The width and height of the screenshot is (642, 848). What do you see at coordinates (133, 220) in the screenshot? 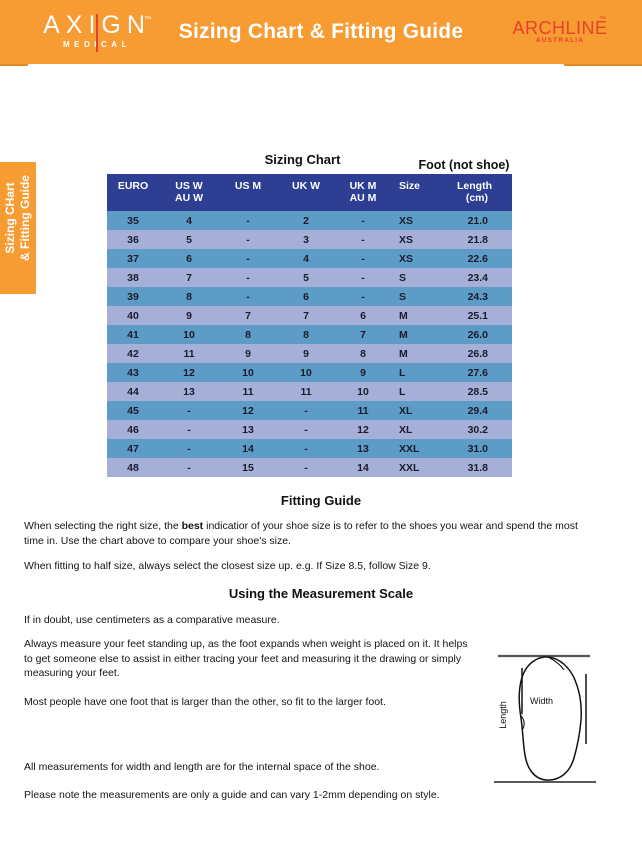
I see `table-cell-euro: 35` at bounding box center [133, 220].